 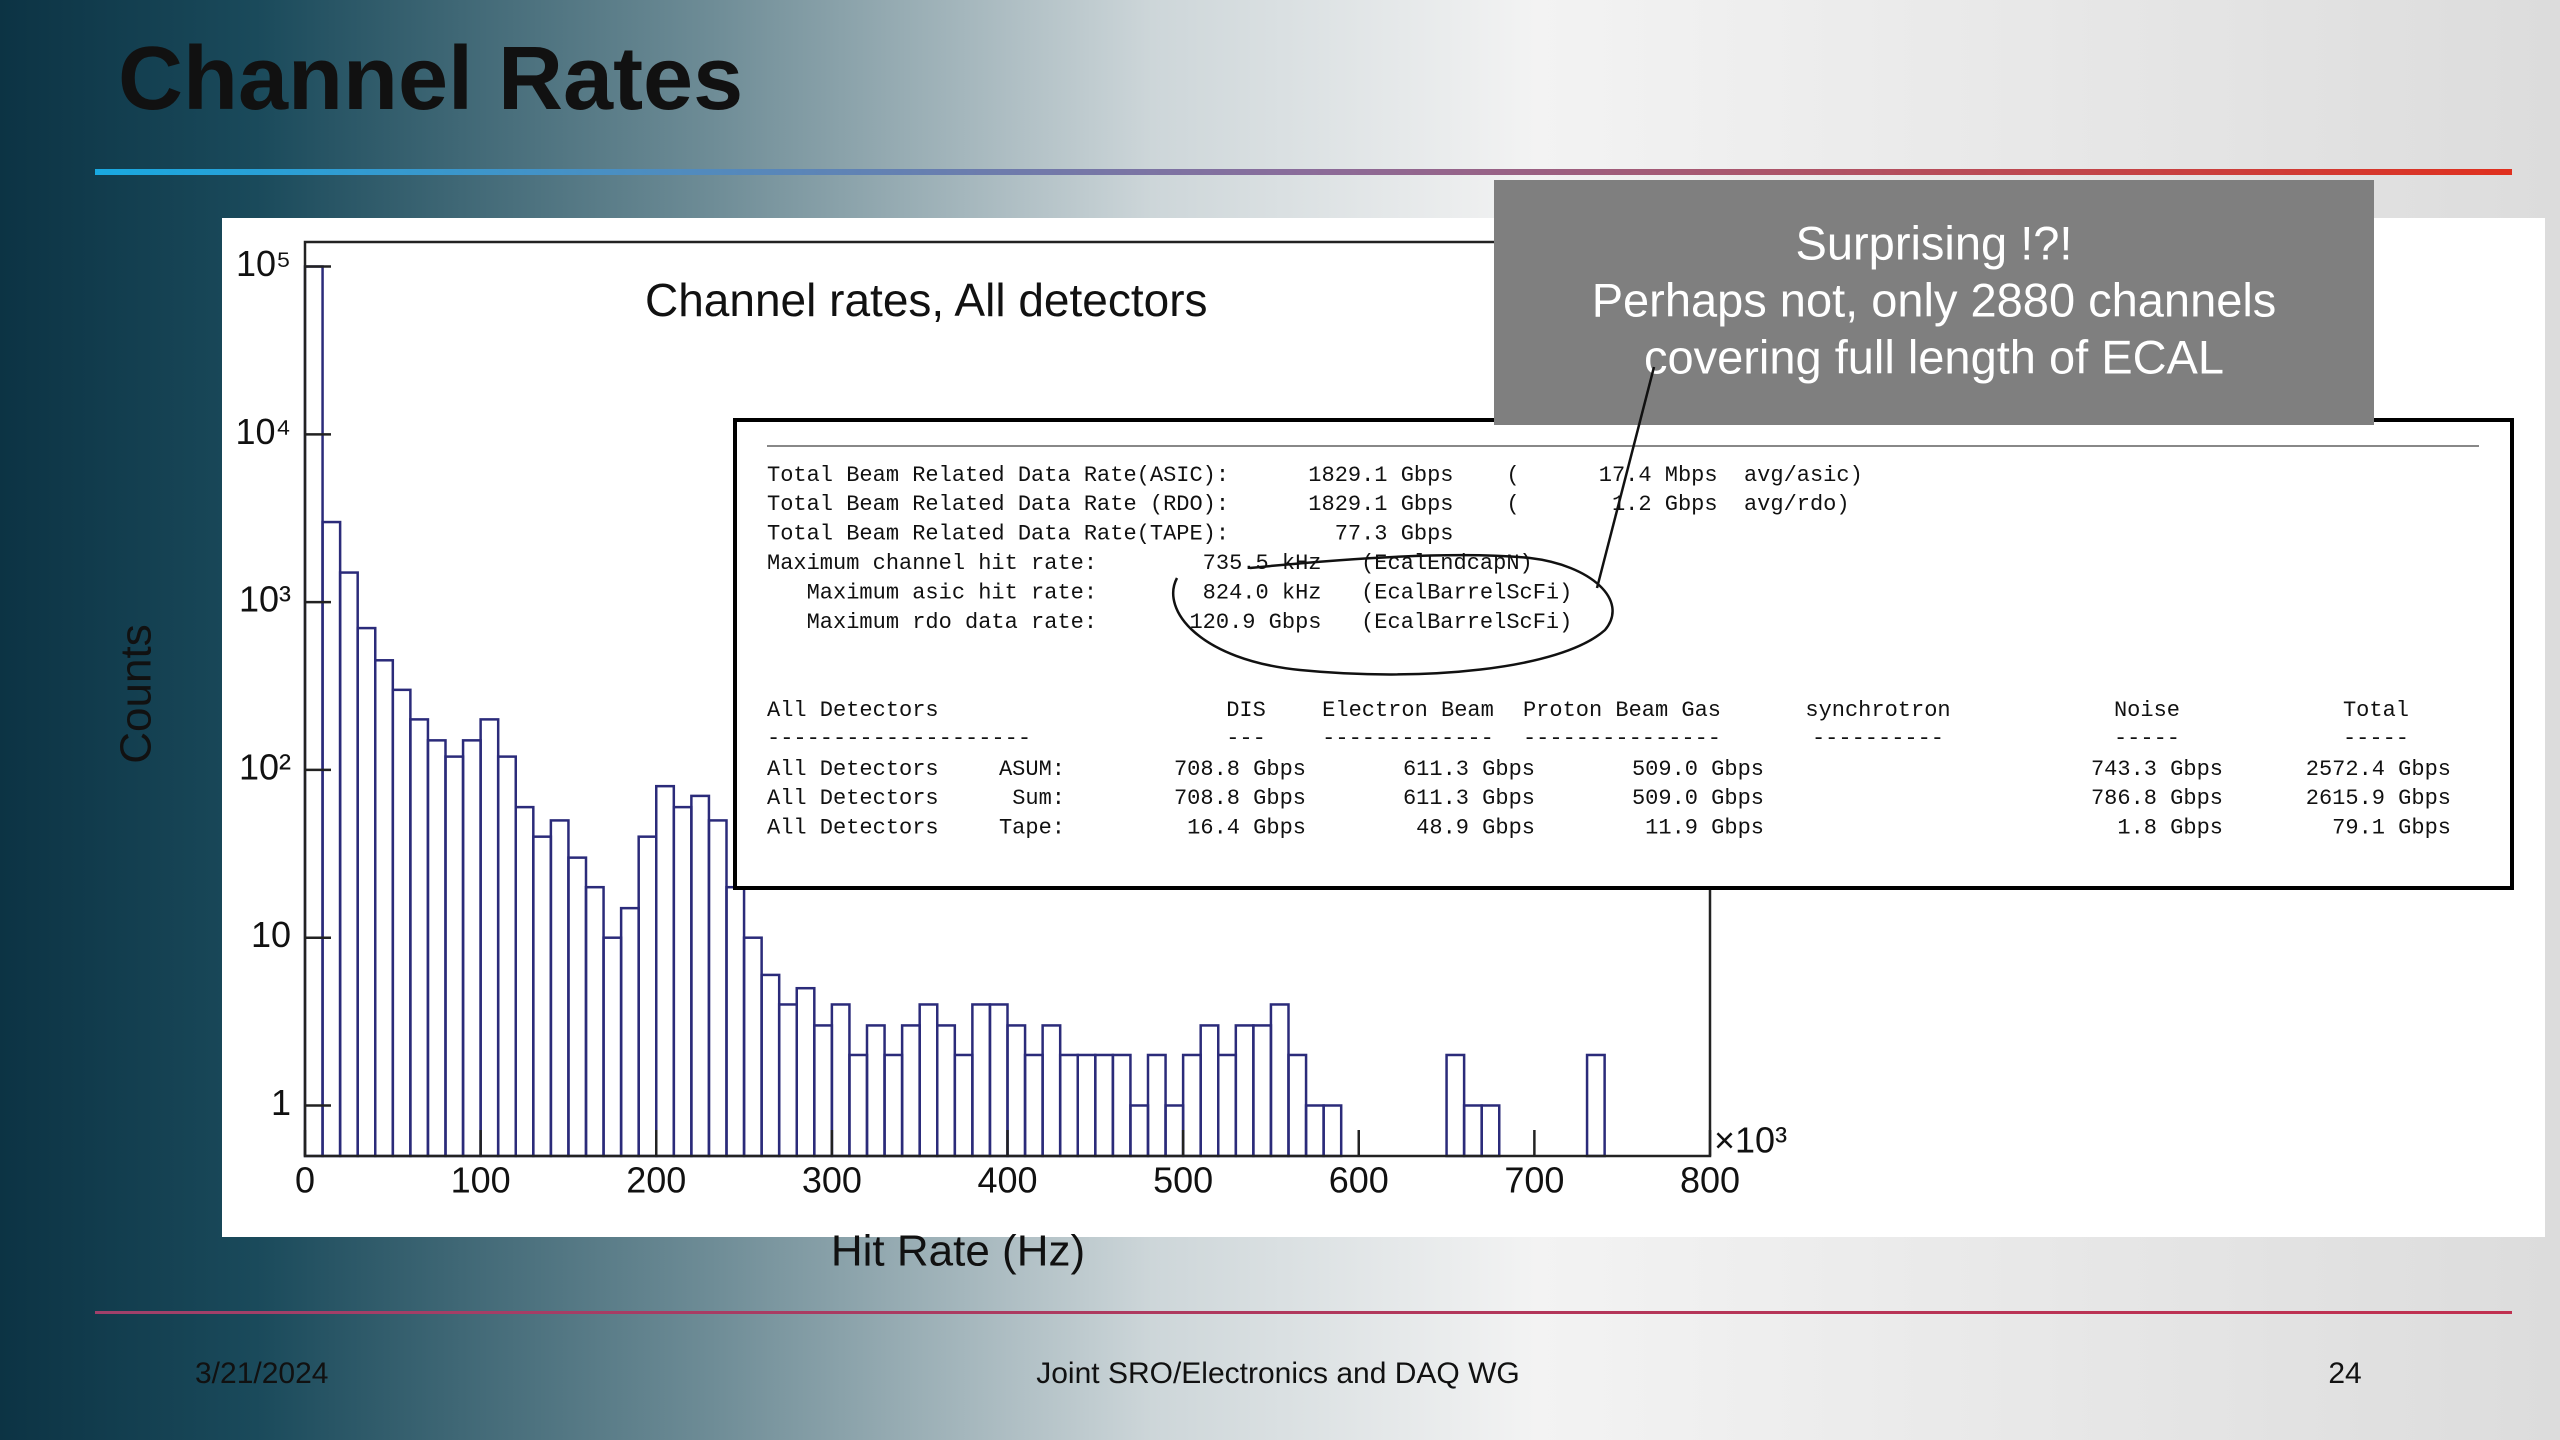 I want to click on detector-rule: ---------------, so click(x=1622, y=738).